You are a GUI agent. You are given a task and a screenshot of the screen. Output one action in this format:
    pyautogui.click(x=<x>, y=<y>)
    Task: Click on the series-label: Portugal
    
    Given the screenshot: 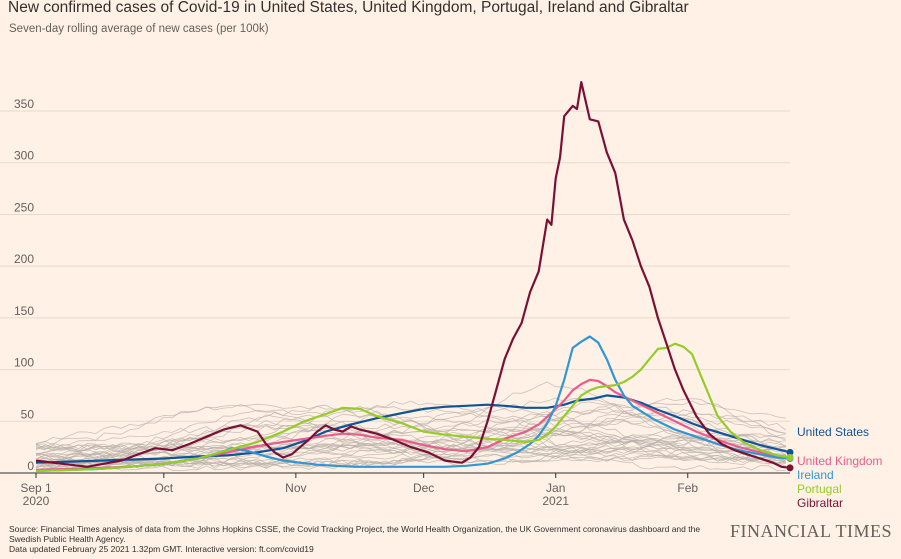 What is the action you would take?
    pyautogui.click(x=819, y=489)
    